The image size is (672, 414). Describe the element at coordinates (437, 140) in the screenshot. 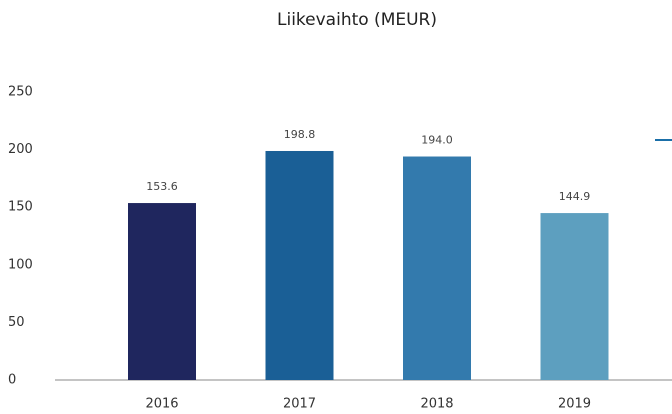

I see `value-label: 194.0` at that location.